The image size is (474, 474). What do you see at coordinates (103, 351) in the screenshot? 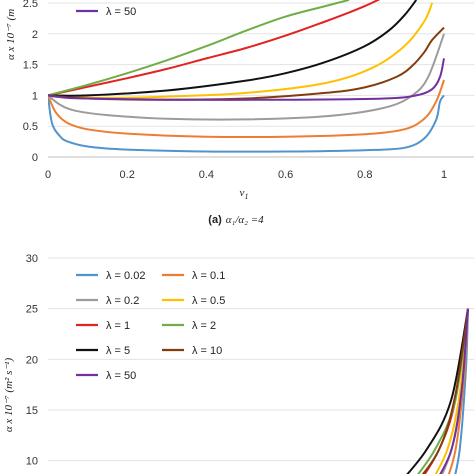
I see `legend-item: λ = 5` at bounding box center [103, 351].